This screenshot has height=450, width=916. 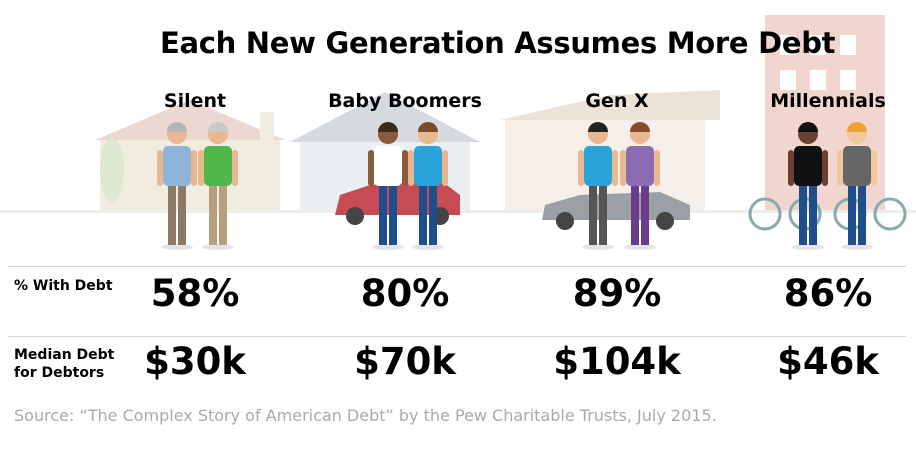 What do you see at coordinates (617, 361) in the screenshot?
I see `cell-value: $104k` at bounding box center [617, 361].